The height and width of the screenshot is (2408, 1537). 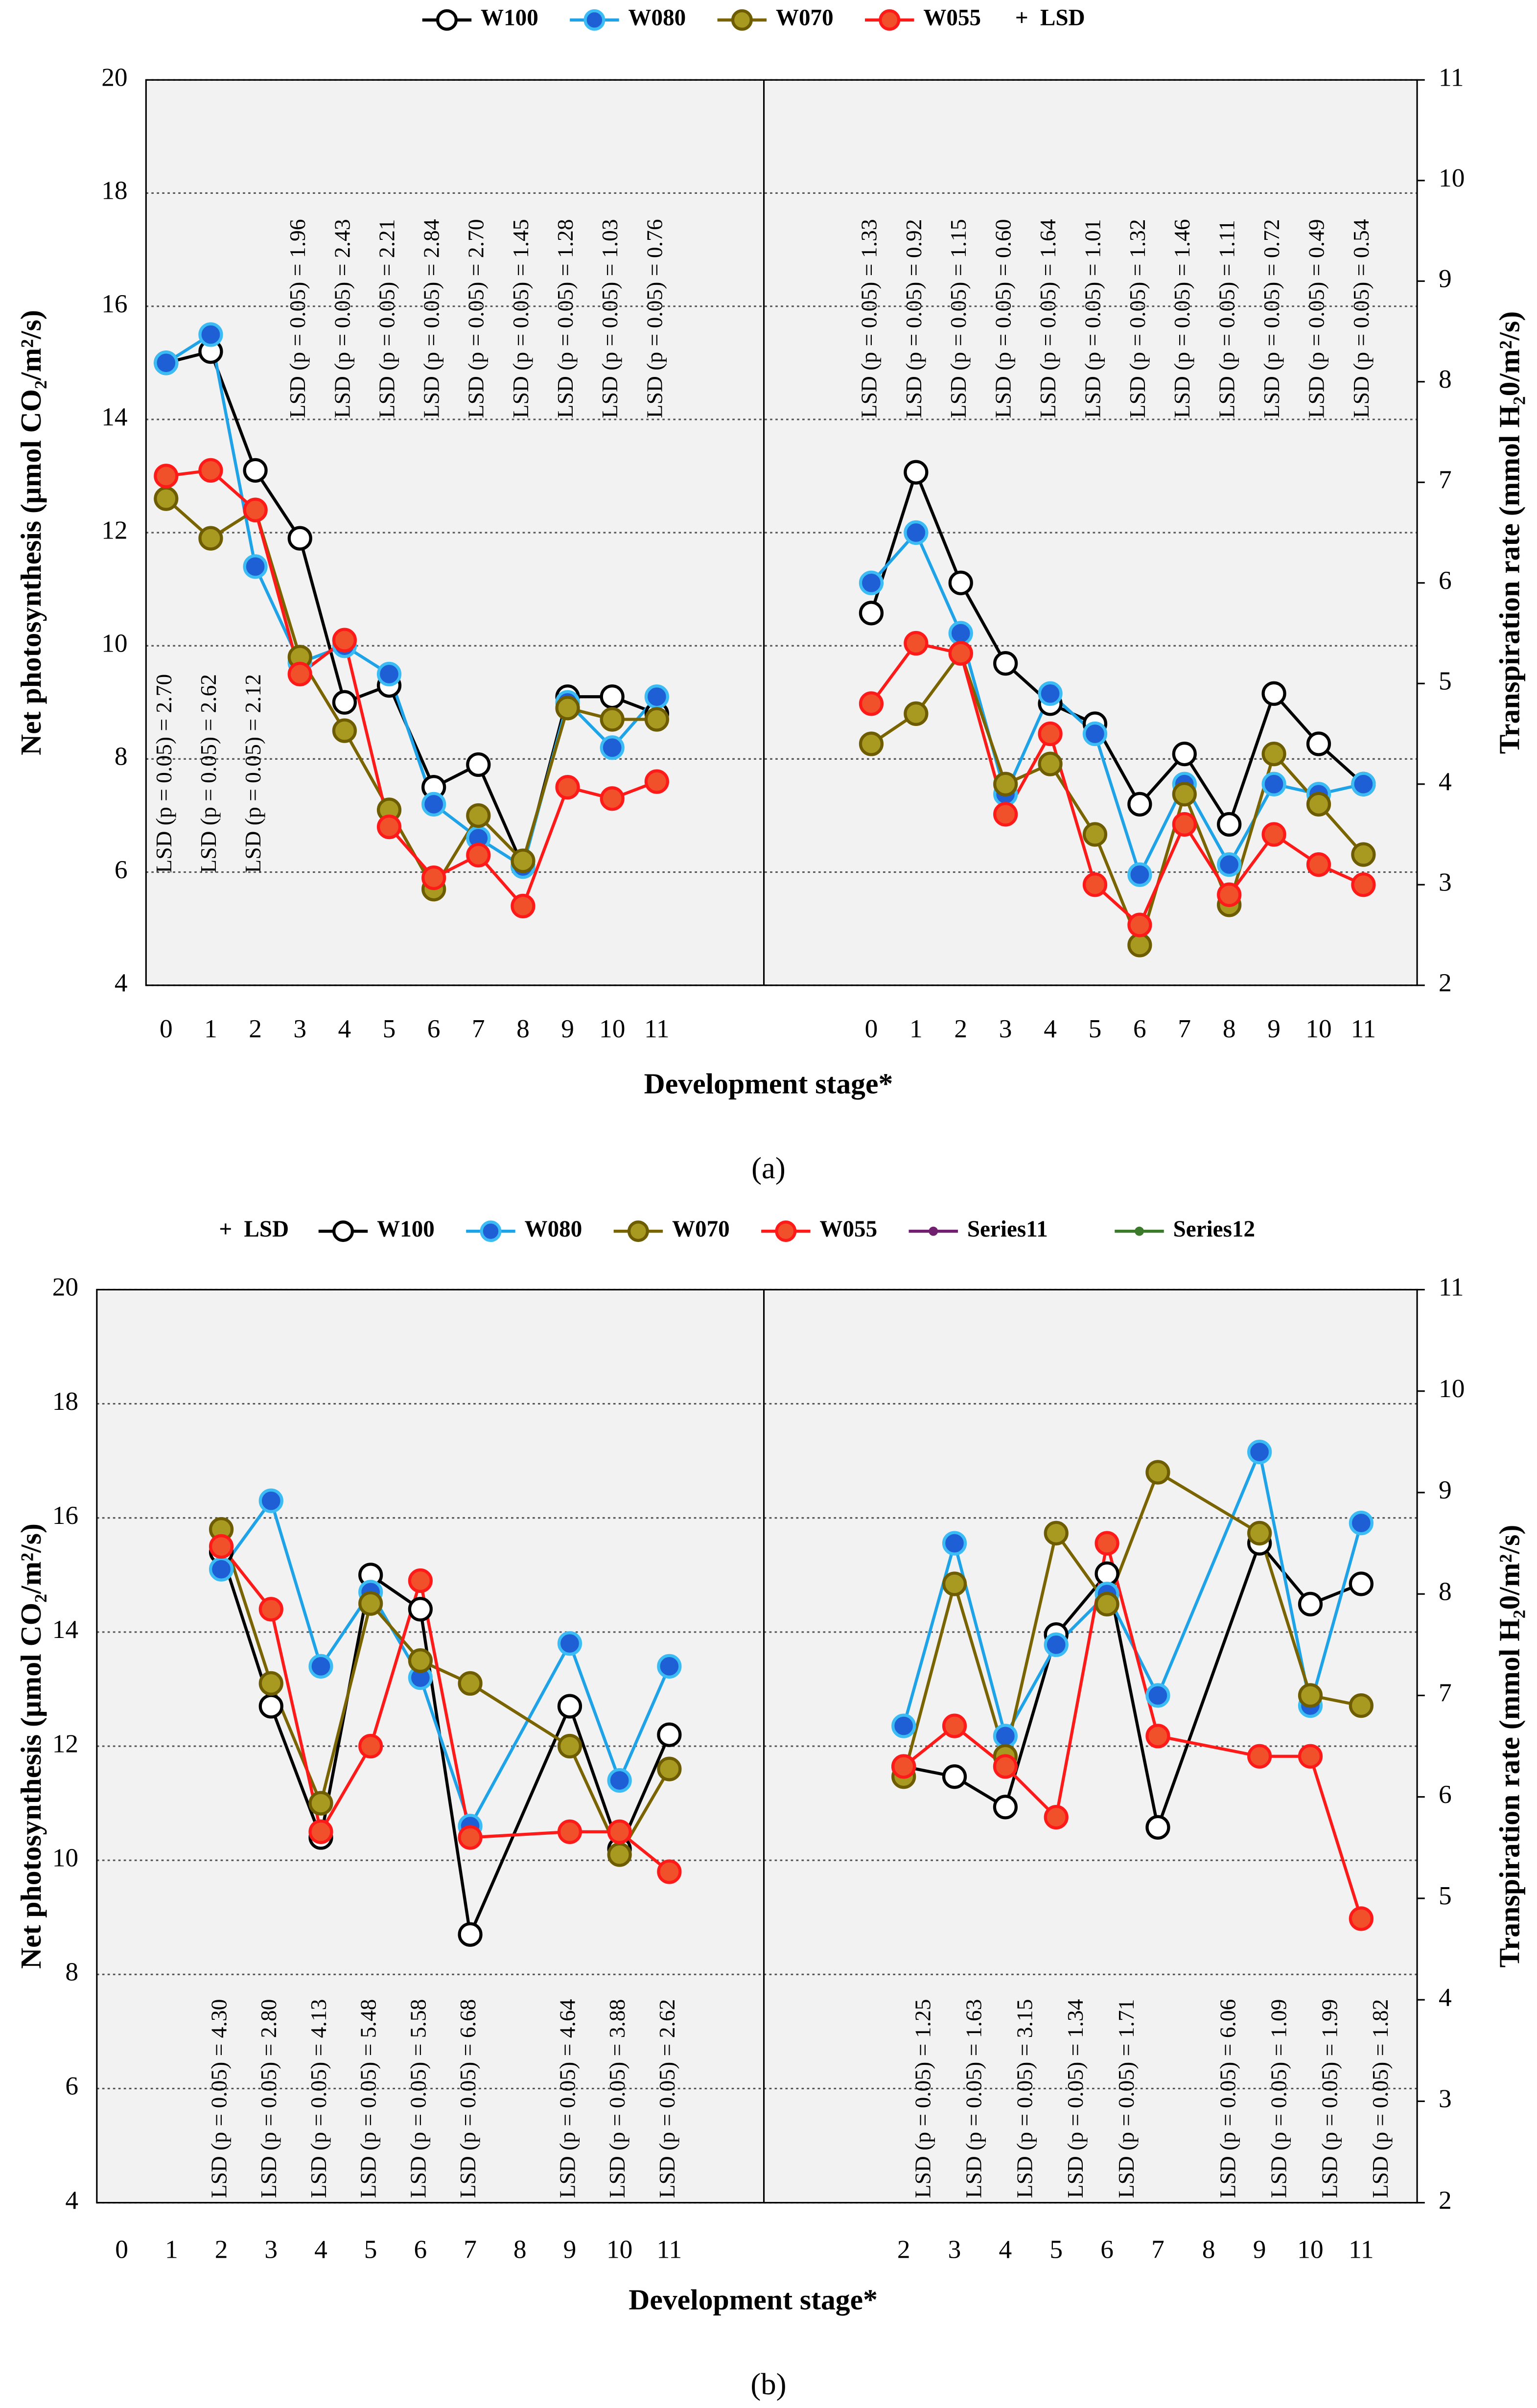 I want to click on y2-tick-label: 11, so click(x=1451, y=1287).